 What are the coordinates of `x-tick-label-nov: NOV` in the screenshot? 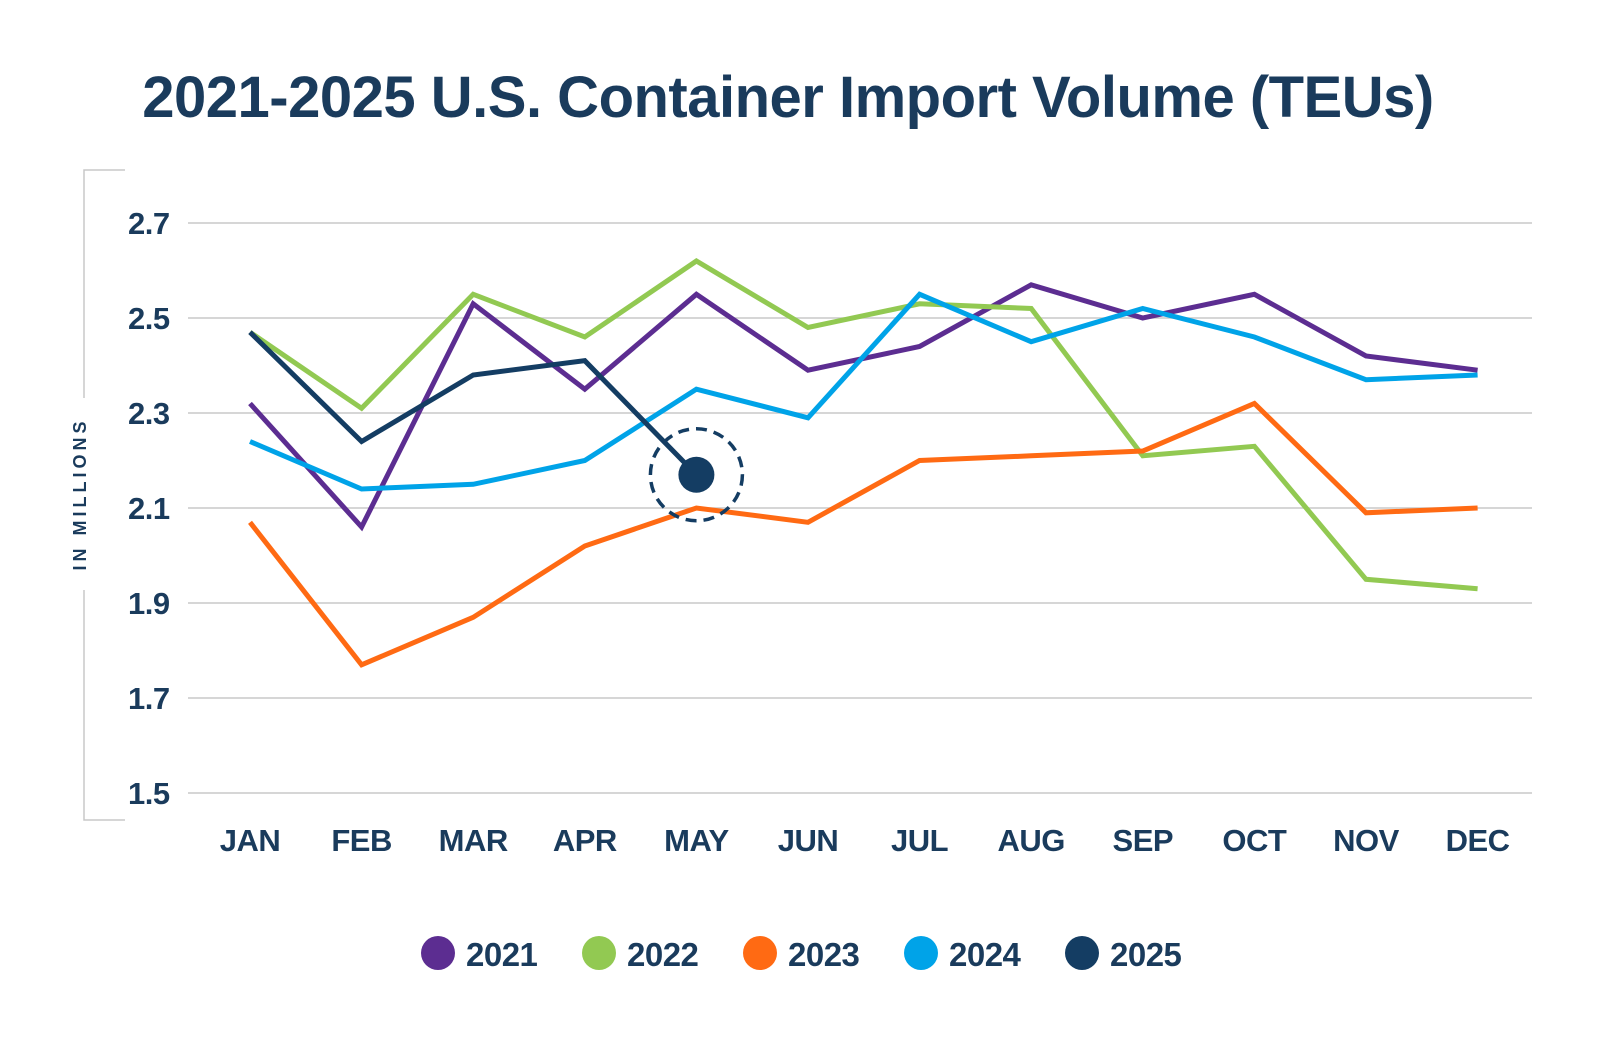 It's located at (1366, 840).